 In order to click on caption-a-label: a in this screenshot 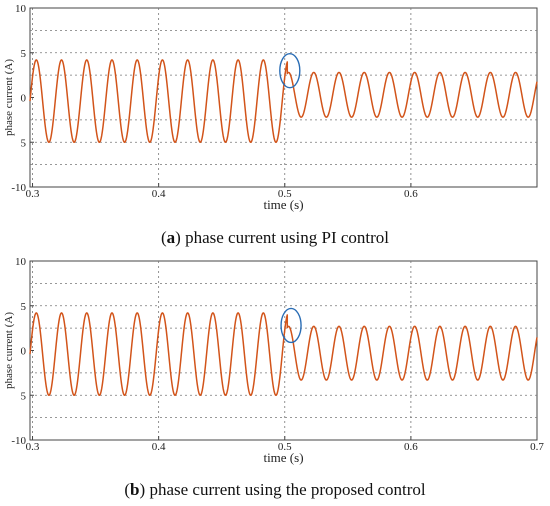, I will do `click(171, 237)`.